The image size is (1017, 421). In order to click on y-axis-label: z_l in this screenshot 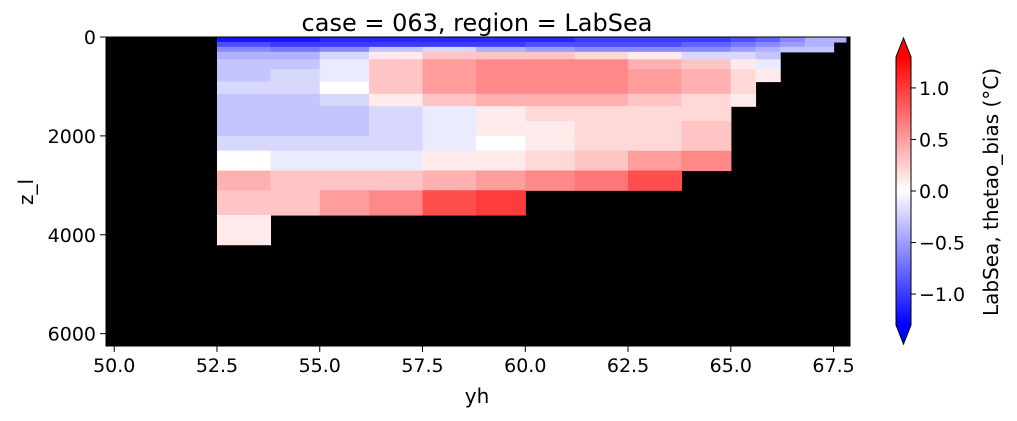, I will do `click(26, 192)`.